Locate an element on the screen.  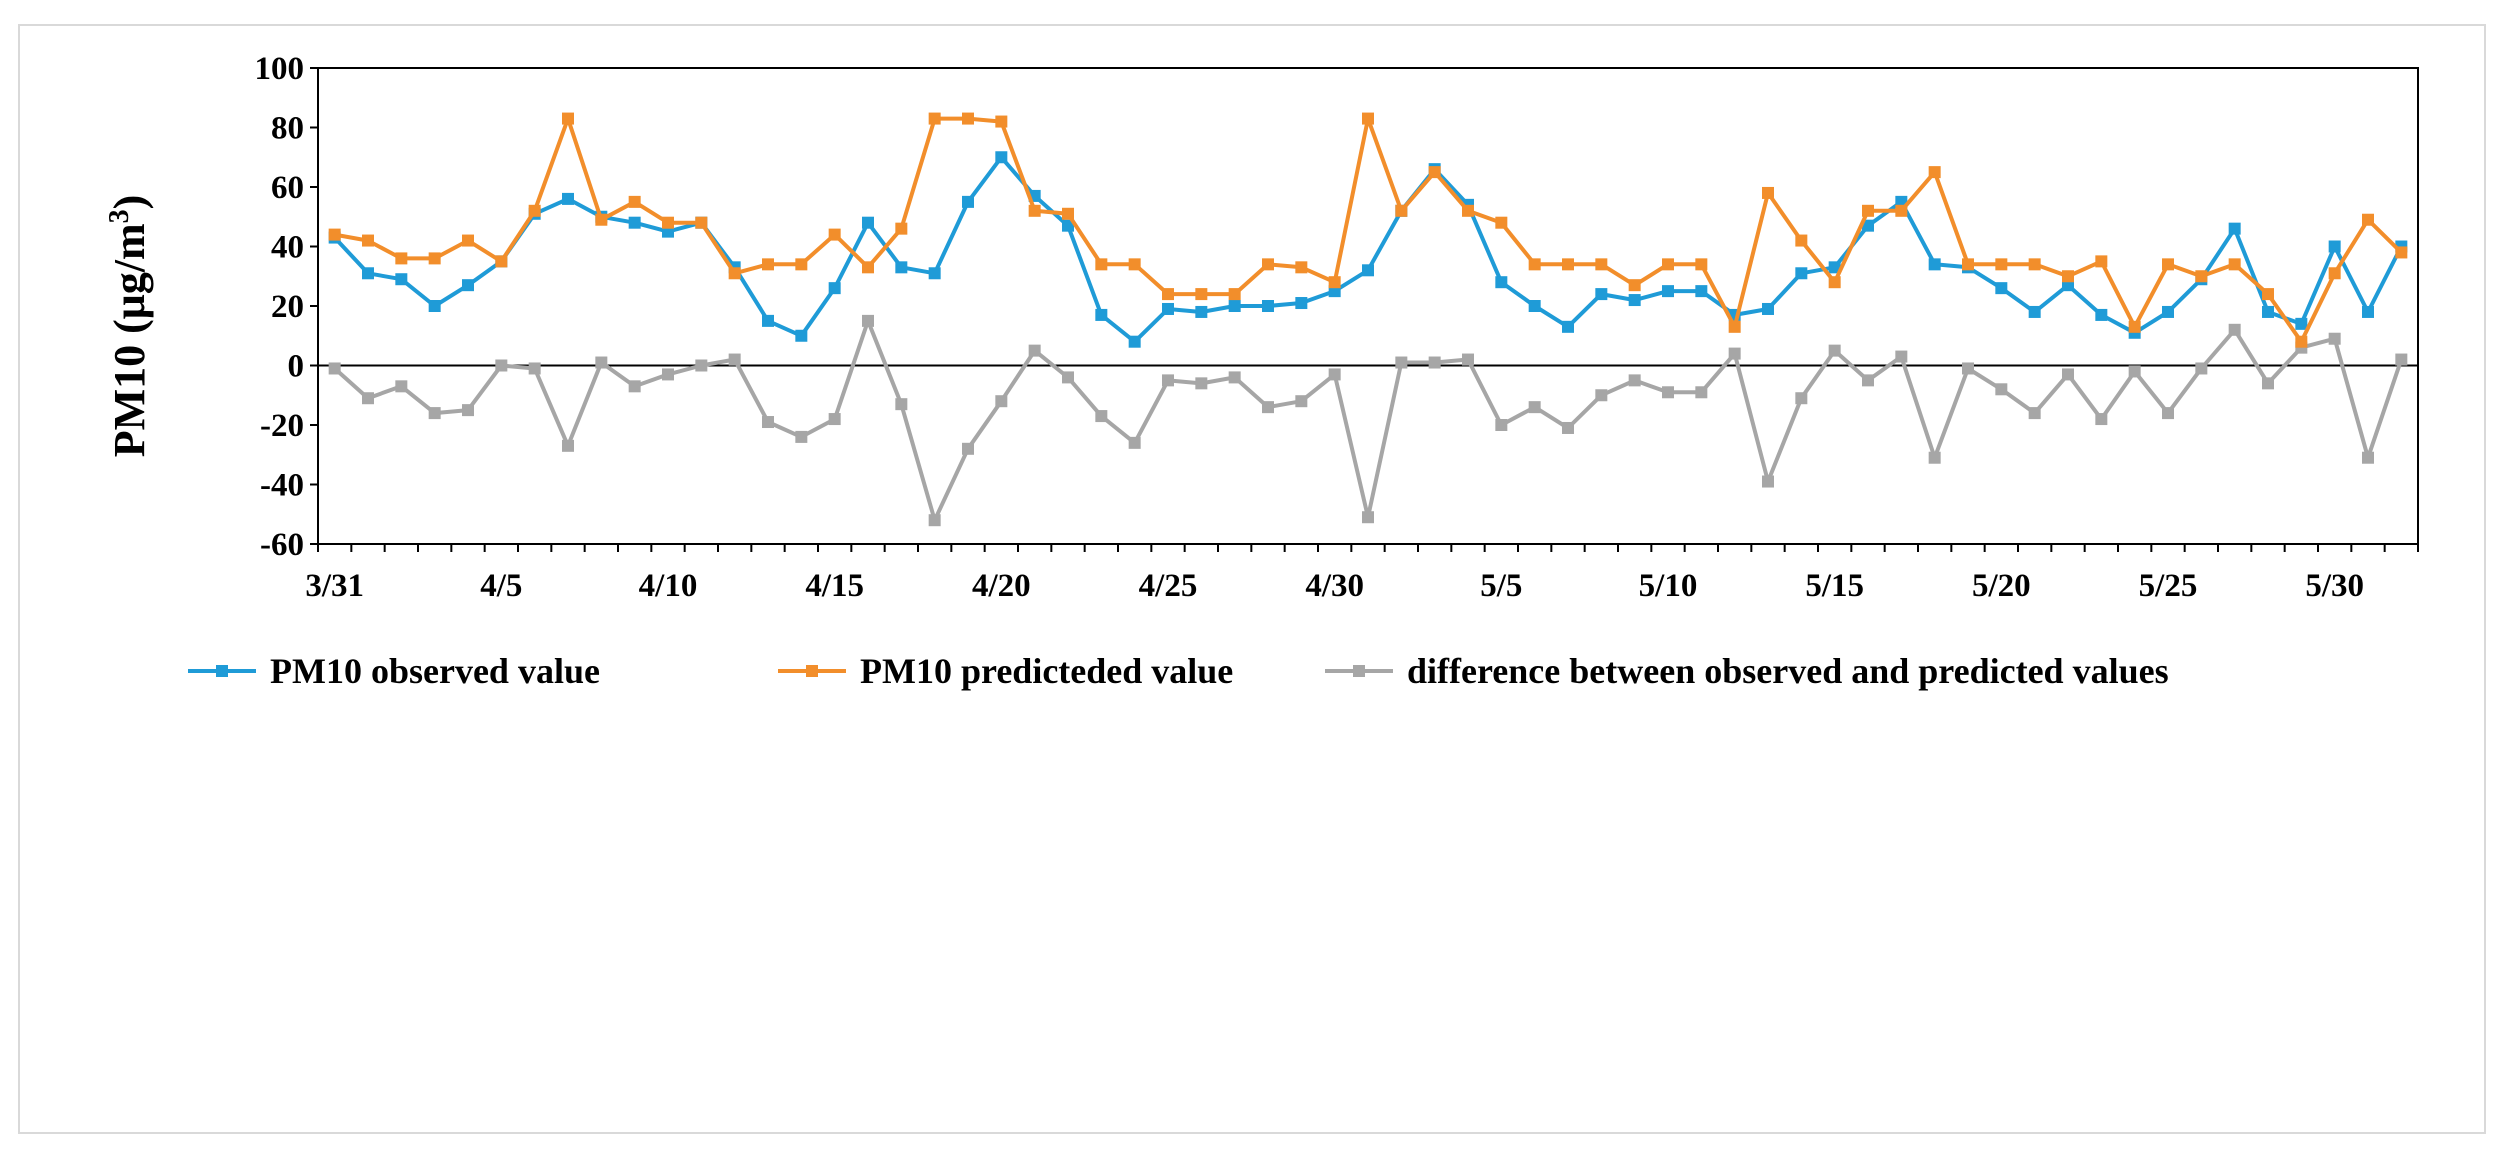
series-line is located at coordinates (1368, 249).